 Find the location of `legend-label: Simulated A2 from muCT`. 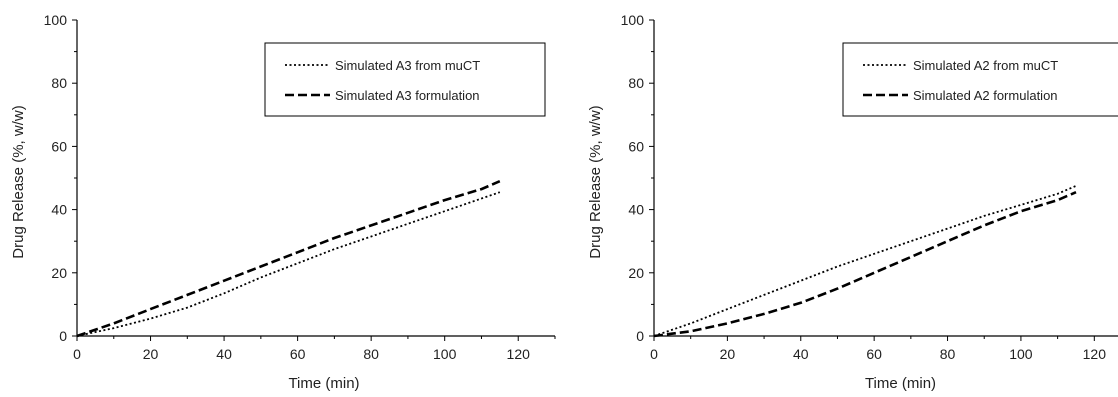

legend-label: Simulated A2 from muCT is located at coordinates (985, 65).